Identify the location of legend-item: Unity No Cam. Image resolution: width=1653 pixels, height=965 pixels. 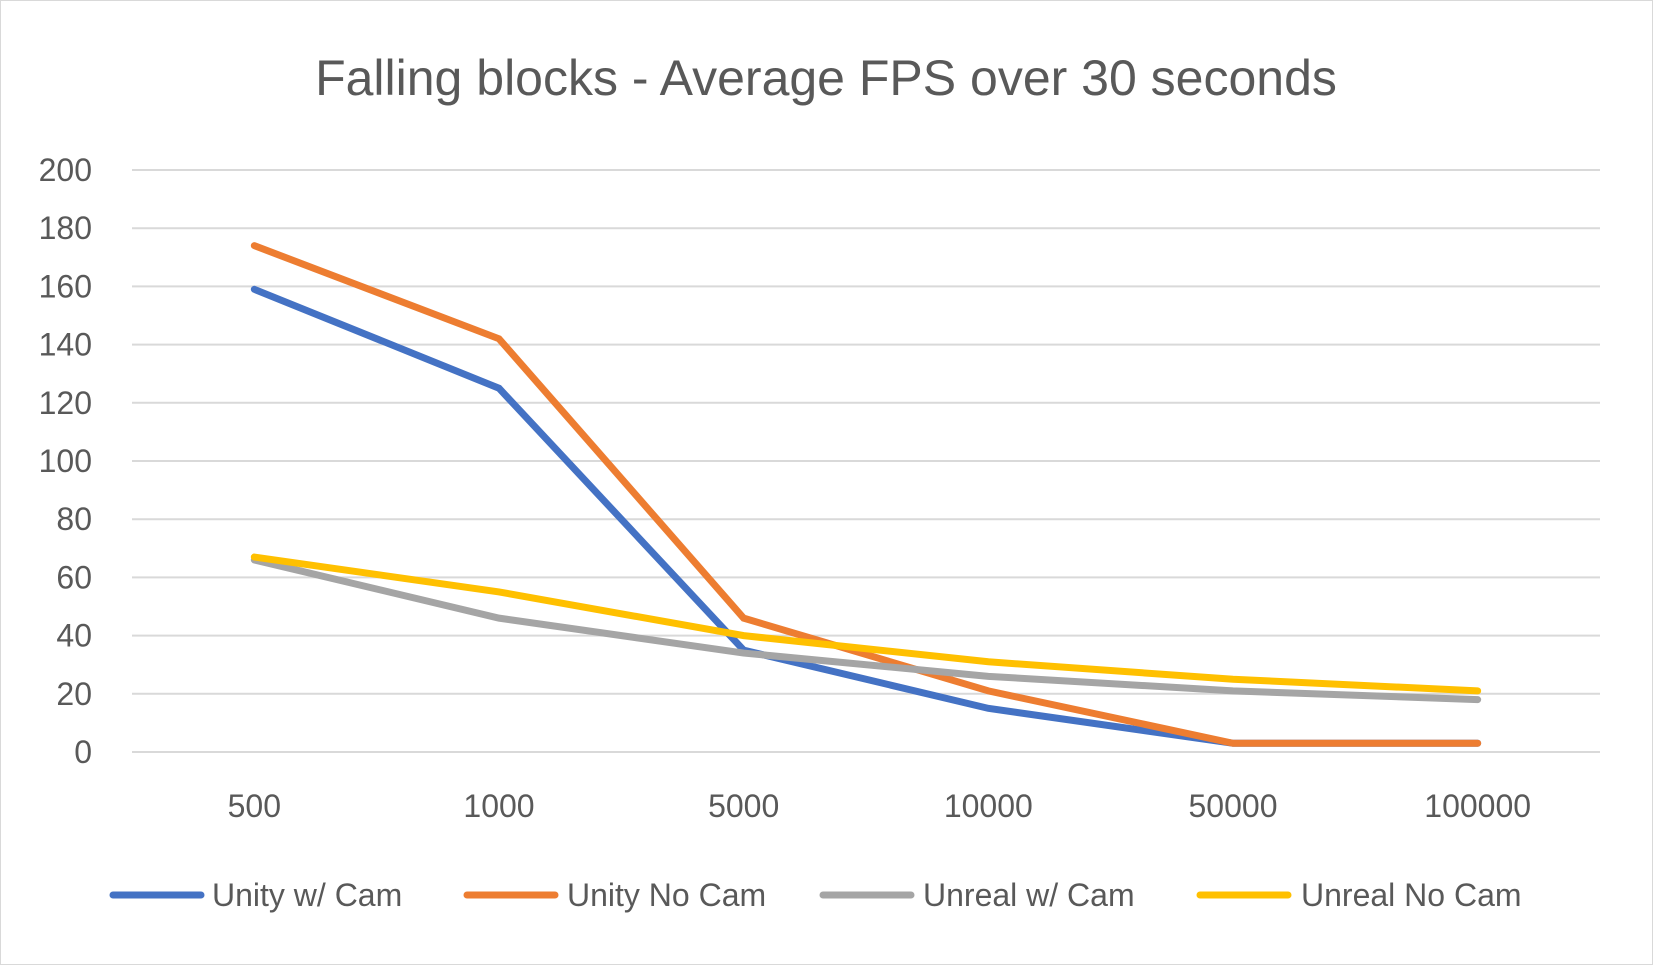
(614, 895).